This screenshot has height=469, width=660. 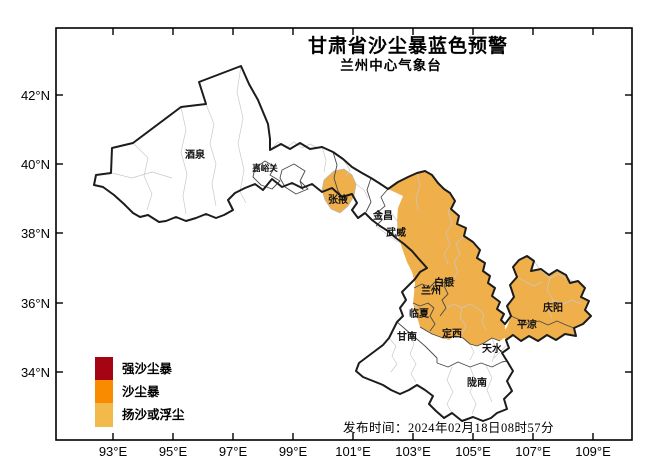 I want to click on legend-swatch-blowing-dust, so click(x=104, y=415).